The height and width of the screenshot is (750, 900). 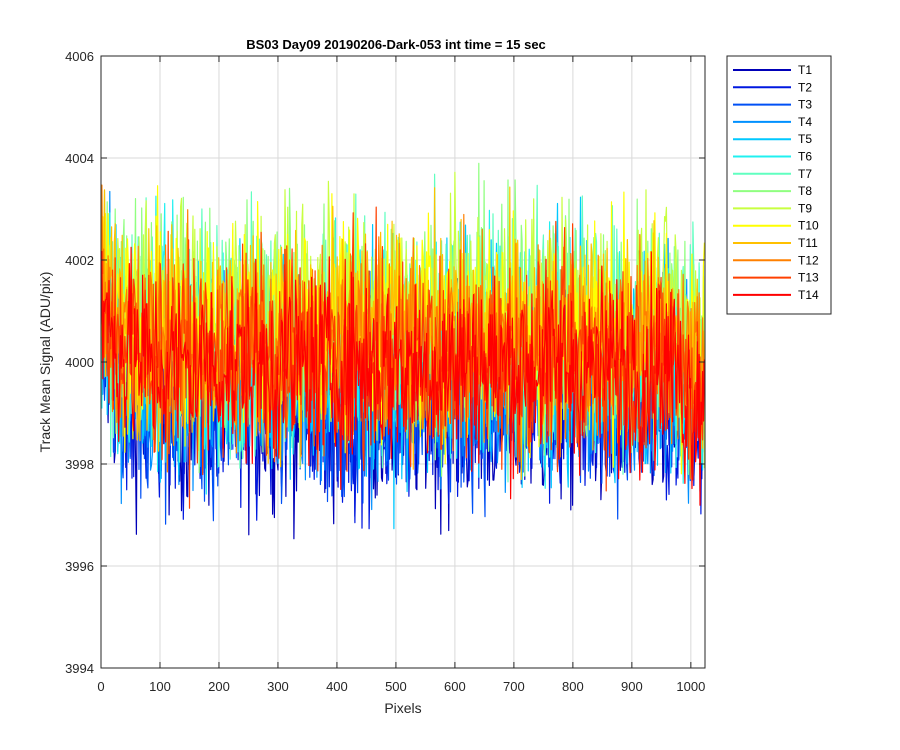 What do you see at coordinates (79, 158) in the screenshot?
I see `y-tick-label: 4004` at bounding box center [79, 158].